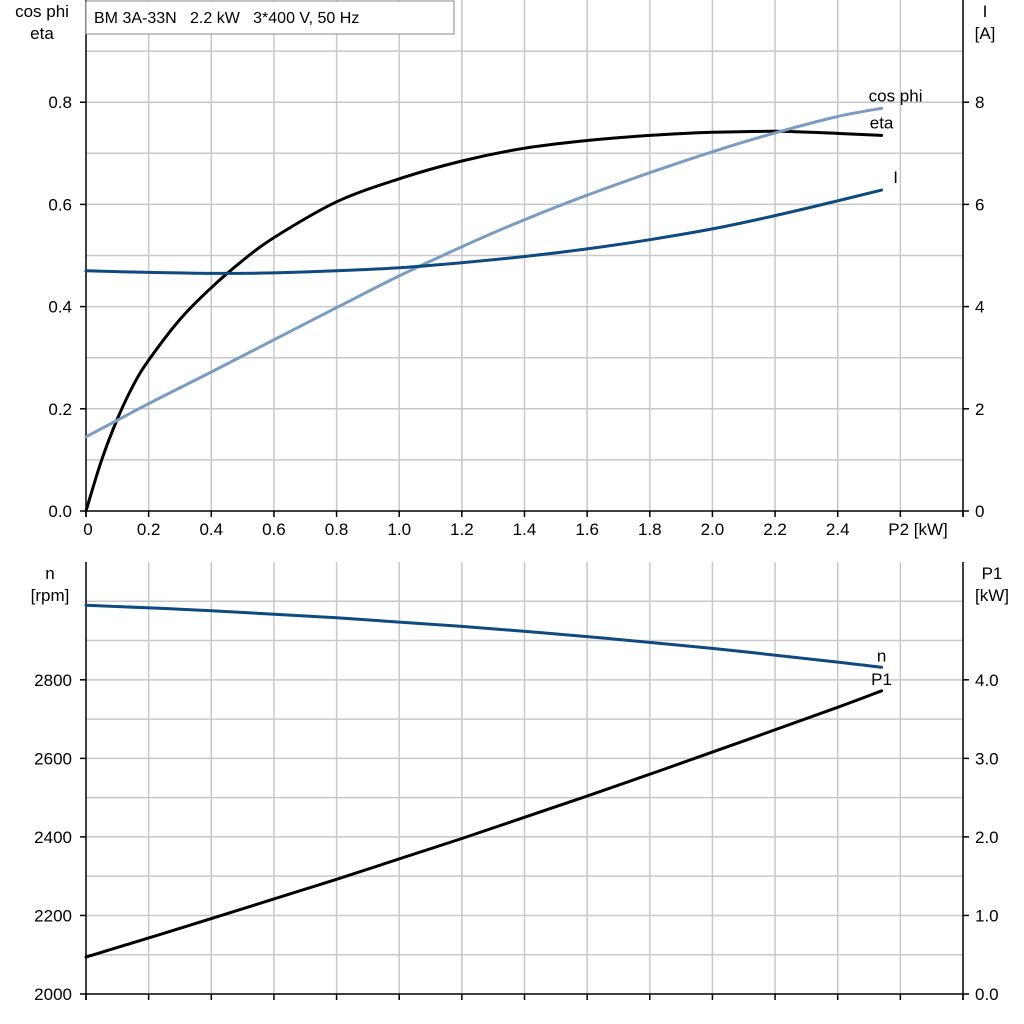 This screenshot has height=1024, width=1024. What do you see at coordinates (881, 655) in the screenshot?
I see `series-label-n: n` at bounding box center [881, 655].